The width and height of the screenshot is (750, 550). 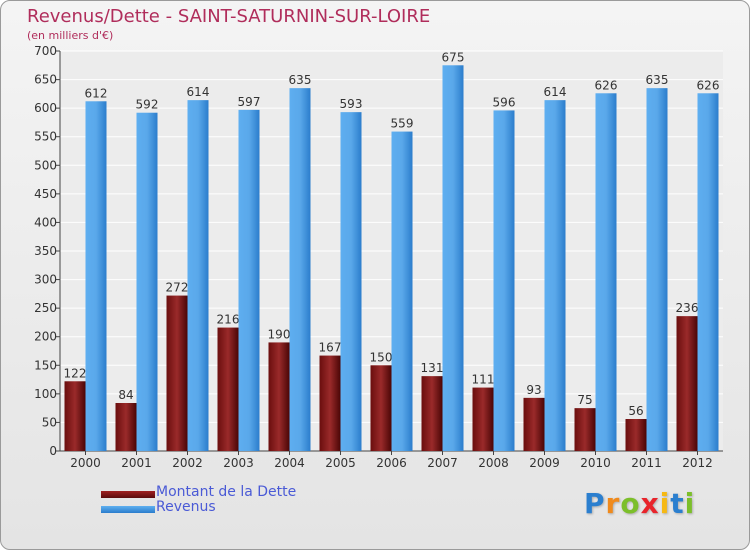 I want to click on y-tick-label: 550, so click(x=45, y=137).